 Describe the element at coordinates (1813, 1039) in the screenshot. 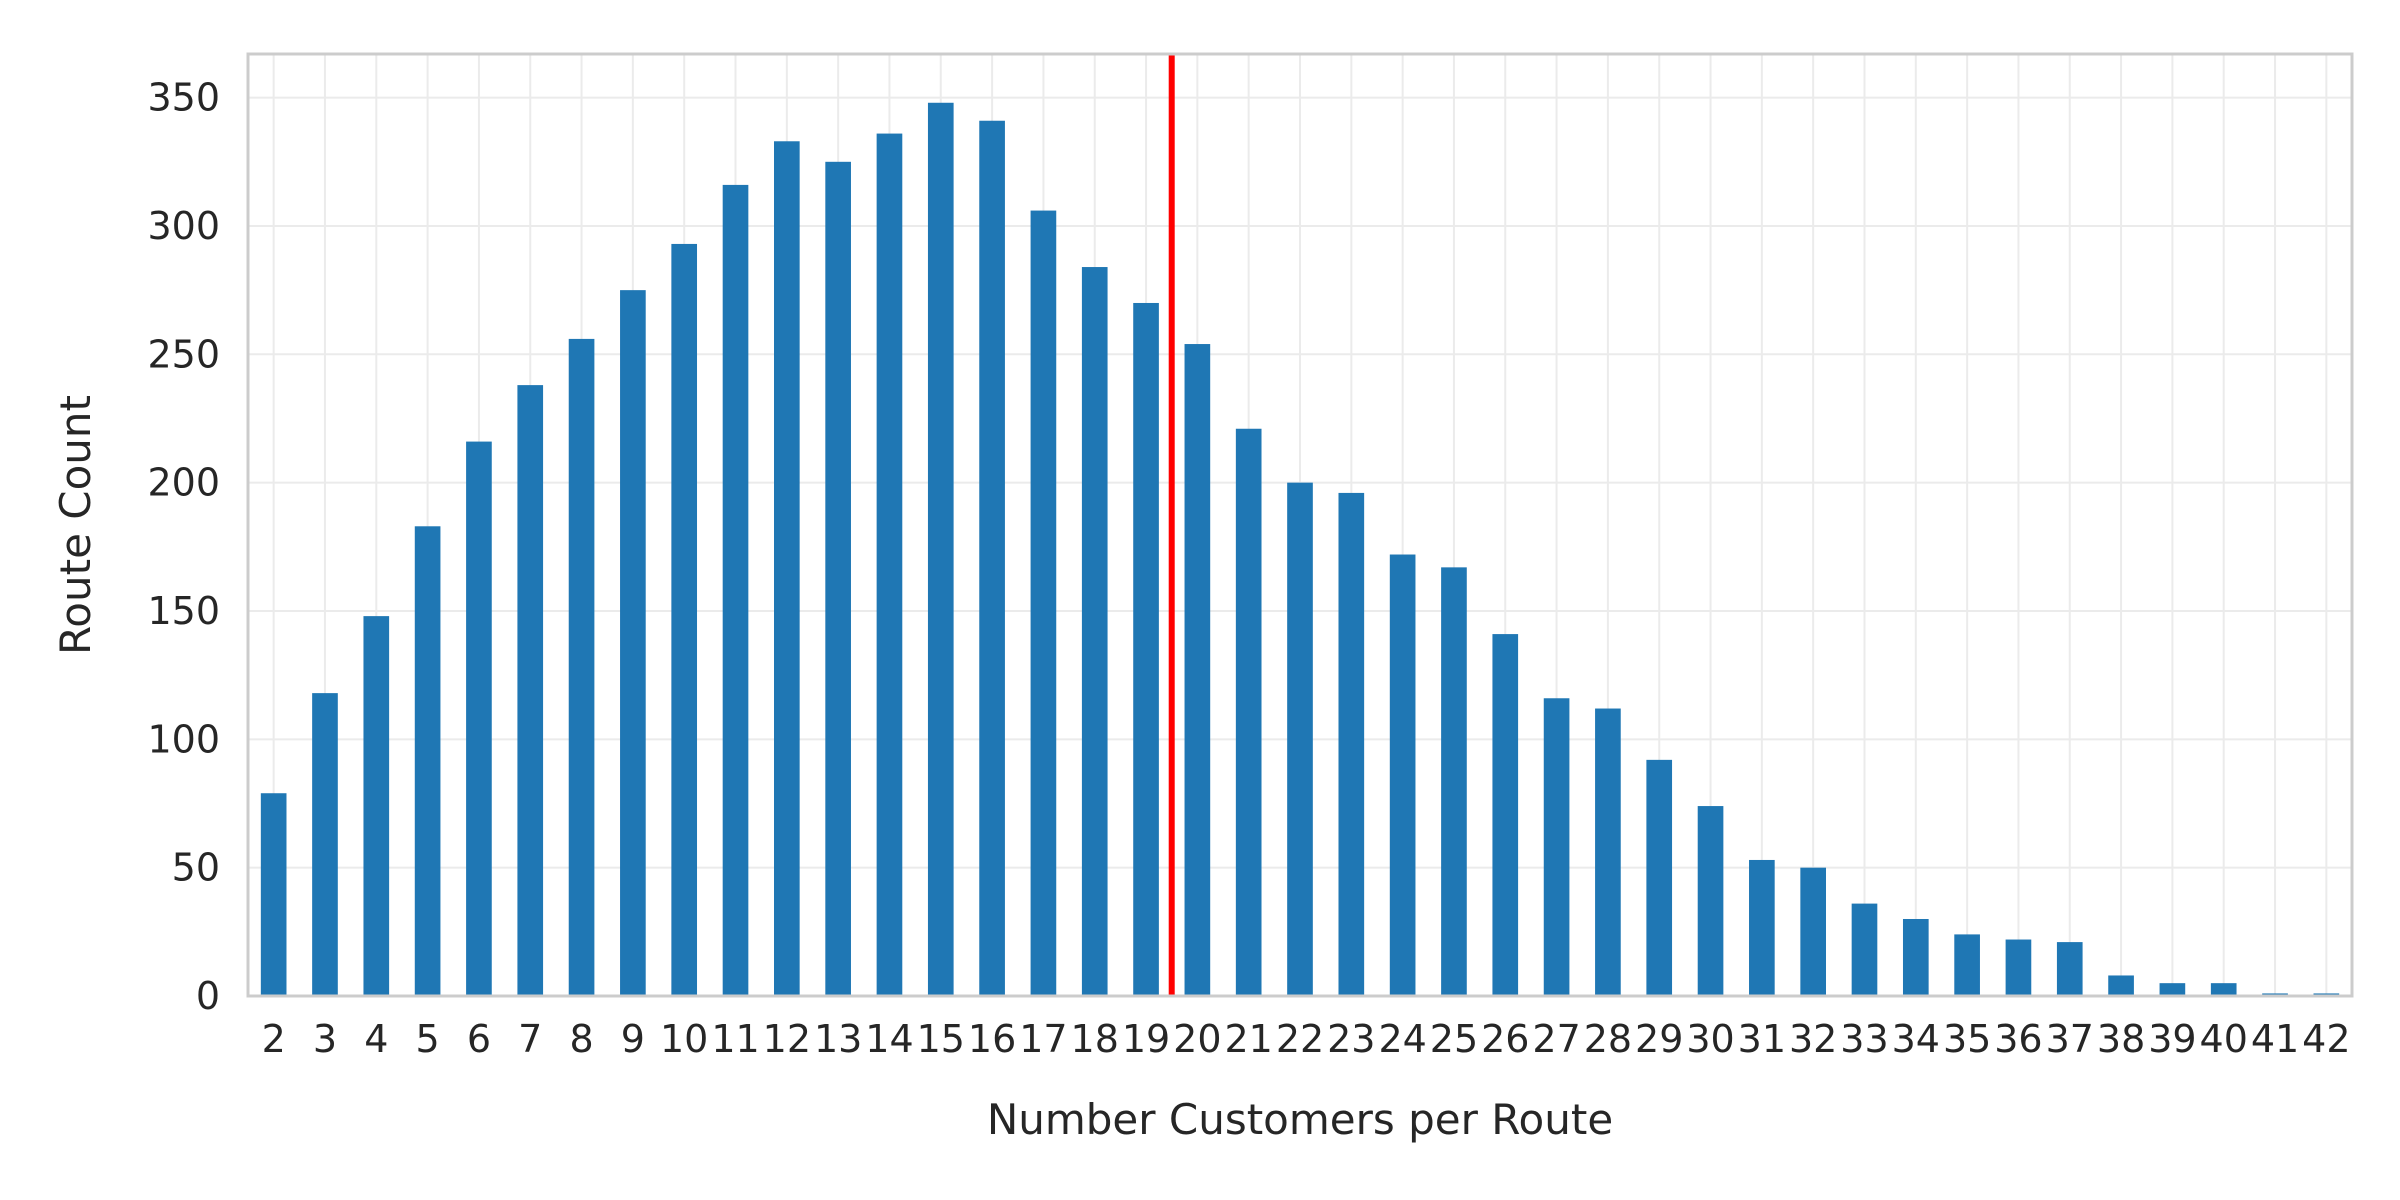

I see `x-tick-label: 32` at that location.